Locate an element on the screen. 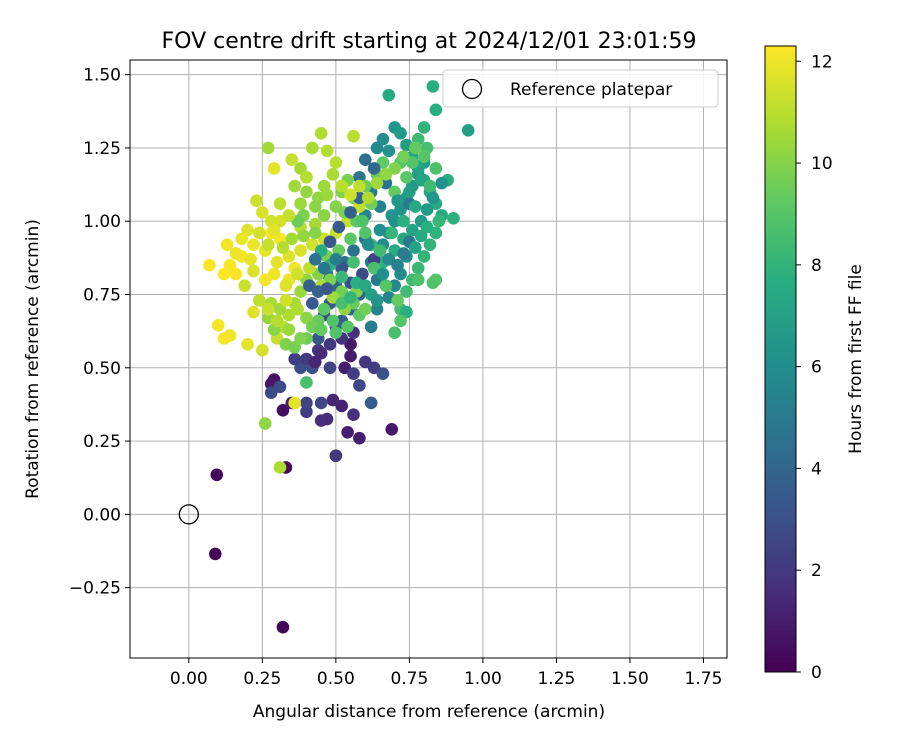 This screenshot has height=750, width=900. y-tick-label: 0.50 is located at coordinates (102, 369).